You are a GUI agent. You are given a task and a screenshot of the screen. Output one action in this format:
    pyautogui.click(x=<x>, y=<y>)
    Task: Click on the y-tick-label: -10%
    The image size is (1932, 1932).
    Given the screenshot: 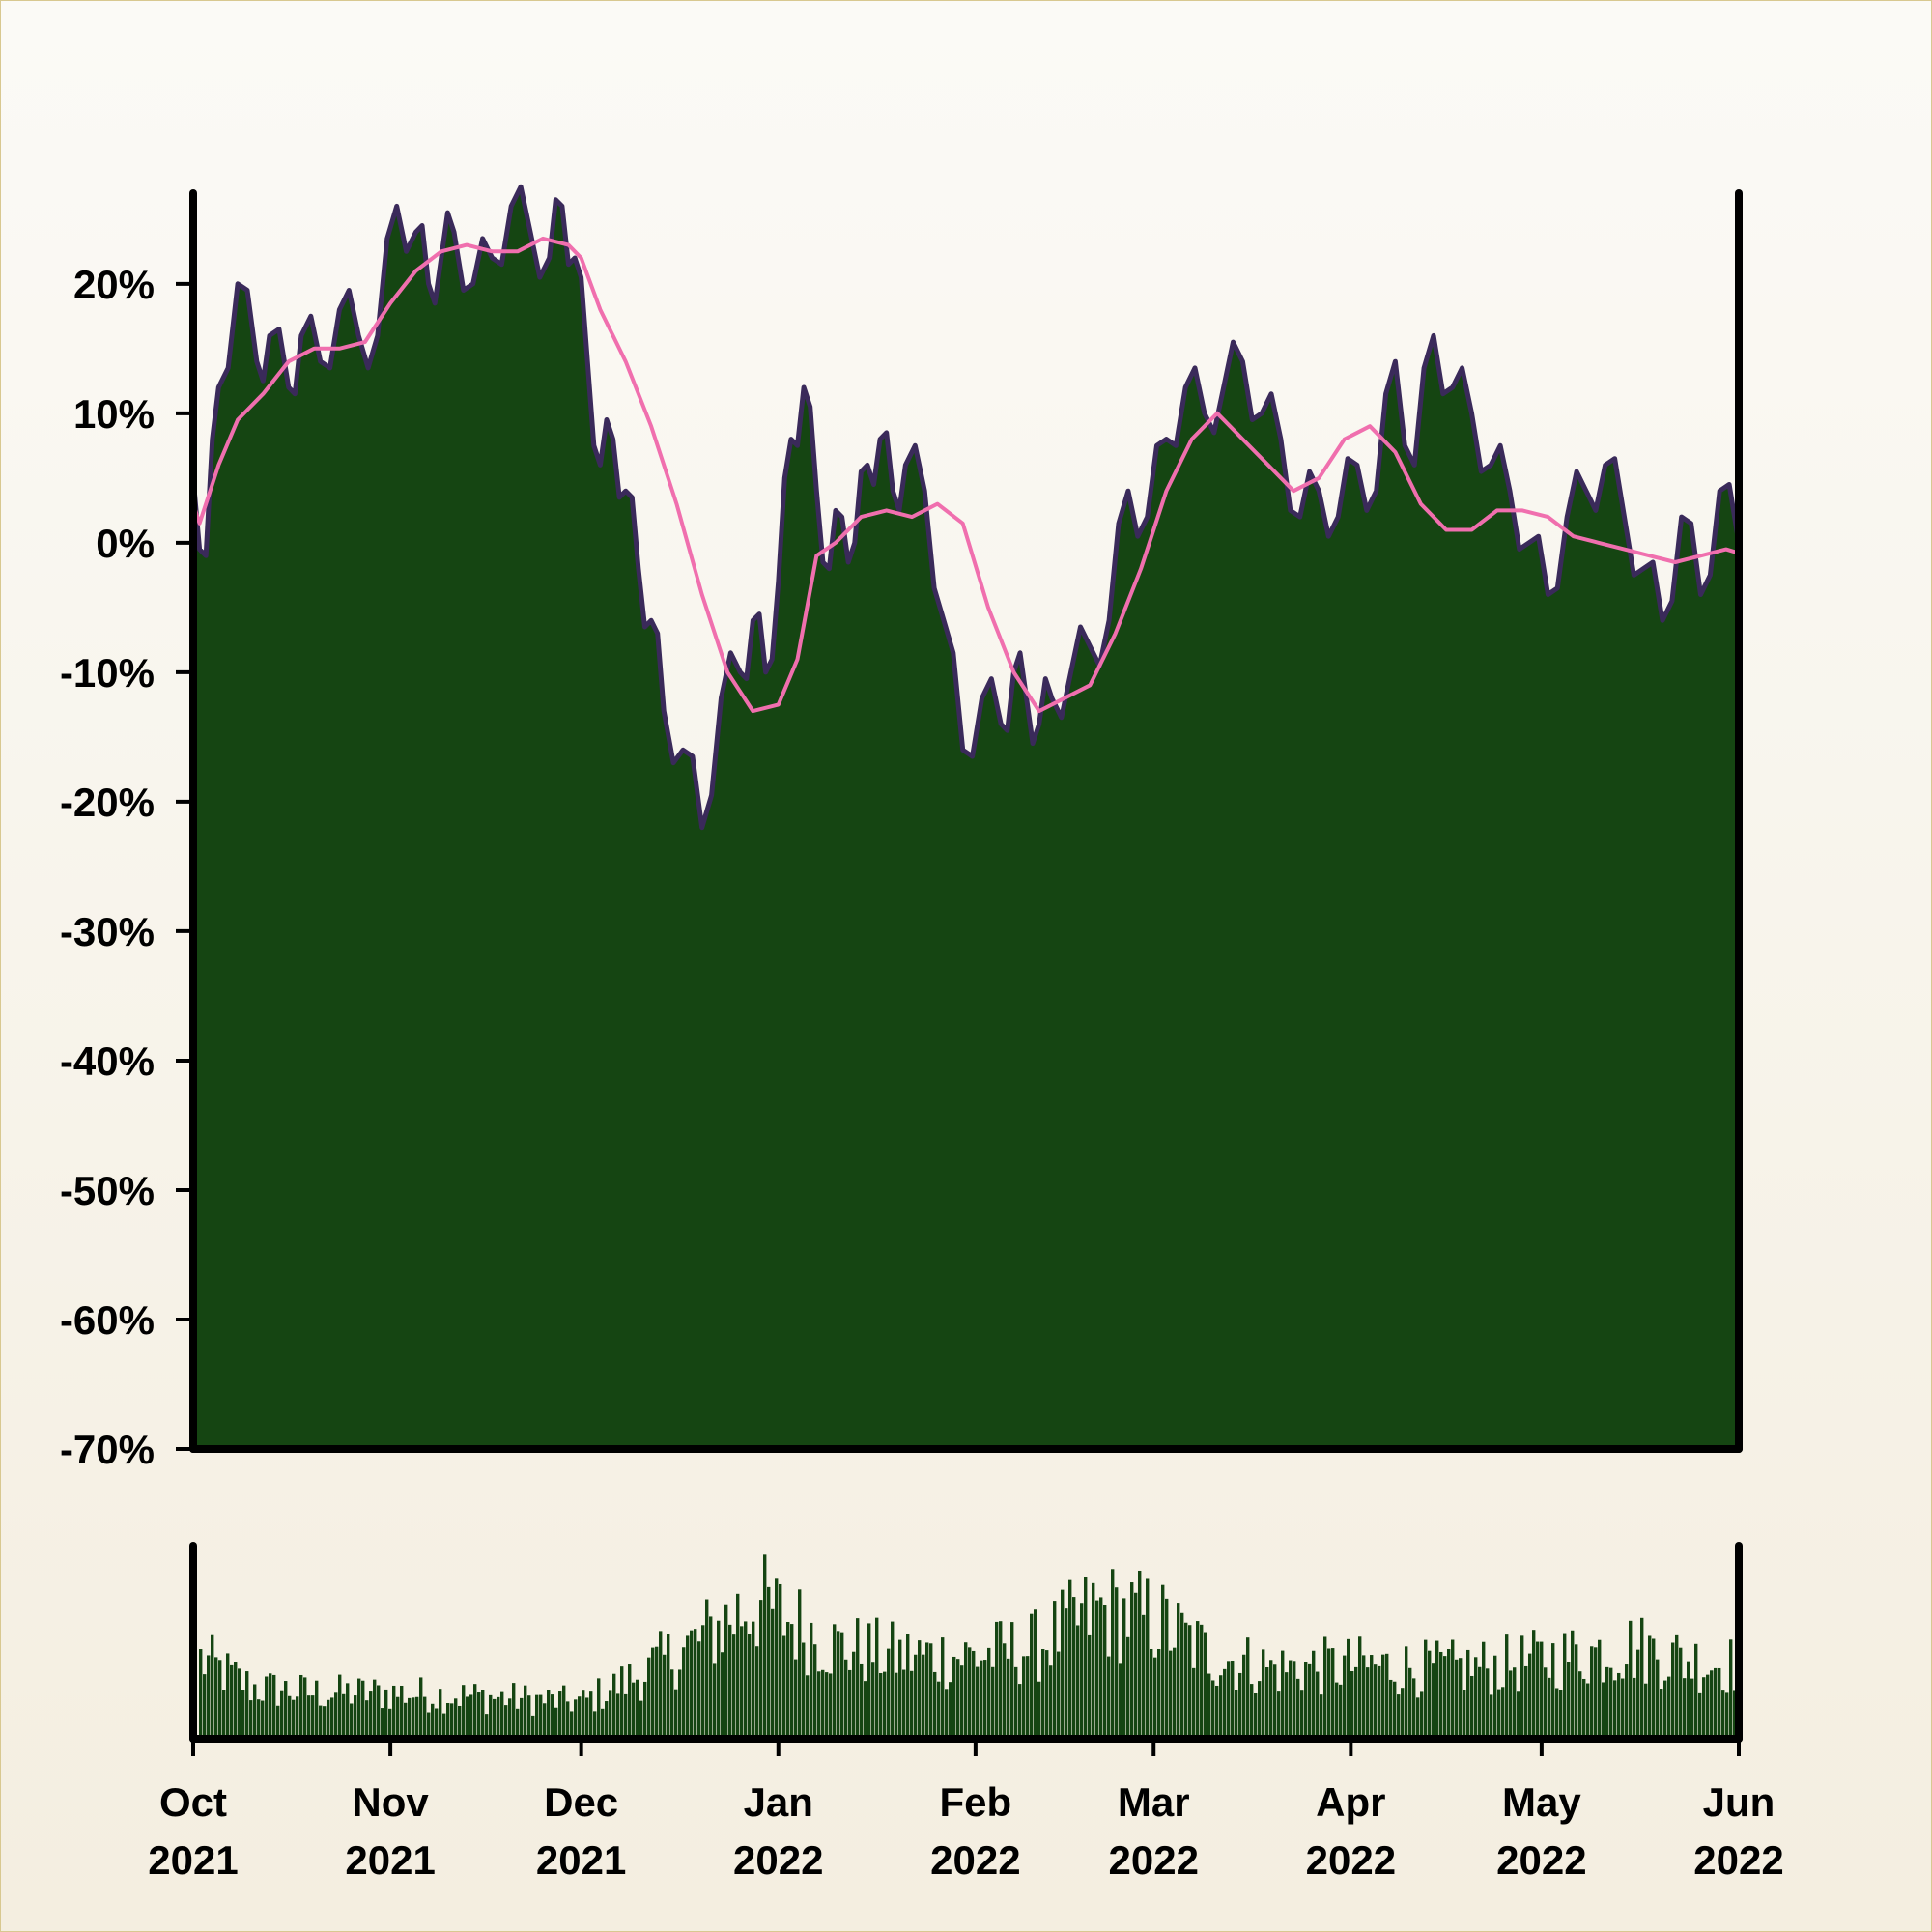 What is the action you would take?
    pyautogui.click(x=107, y=673)
    